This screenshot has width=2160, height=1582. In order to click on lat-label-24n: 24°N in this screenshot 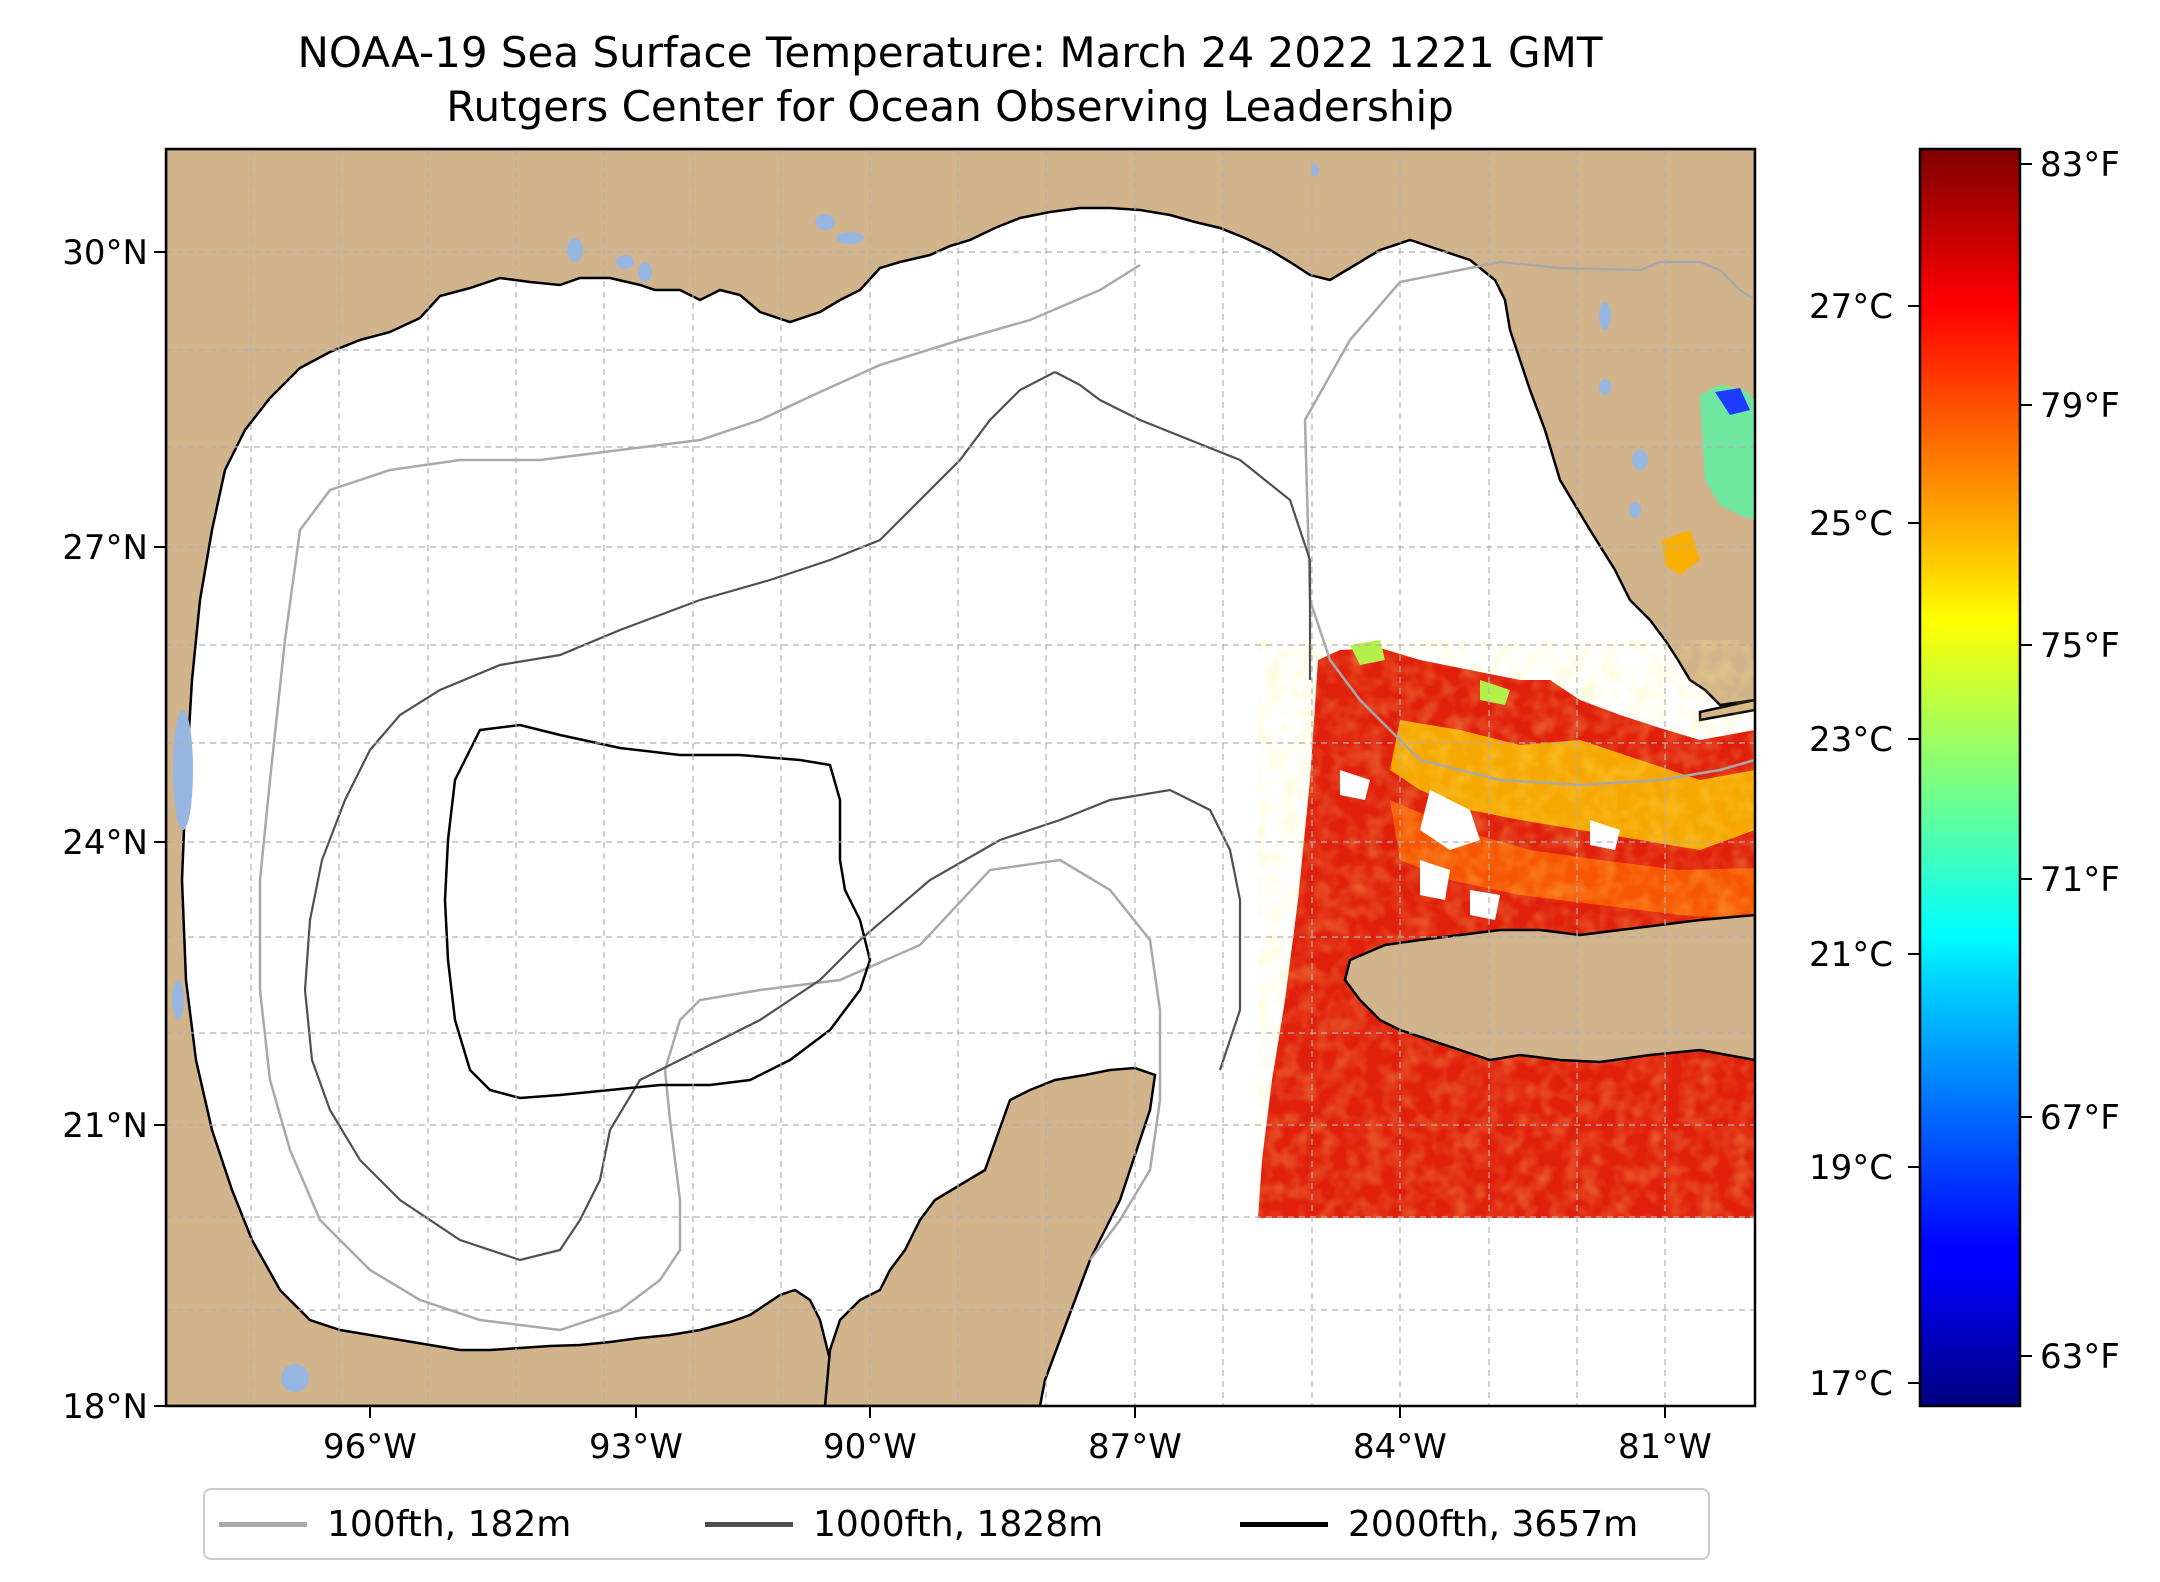, I will do `click(105, 843)`.